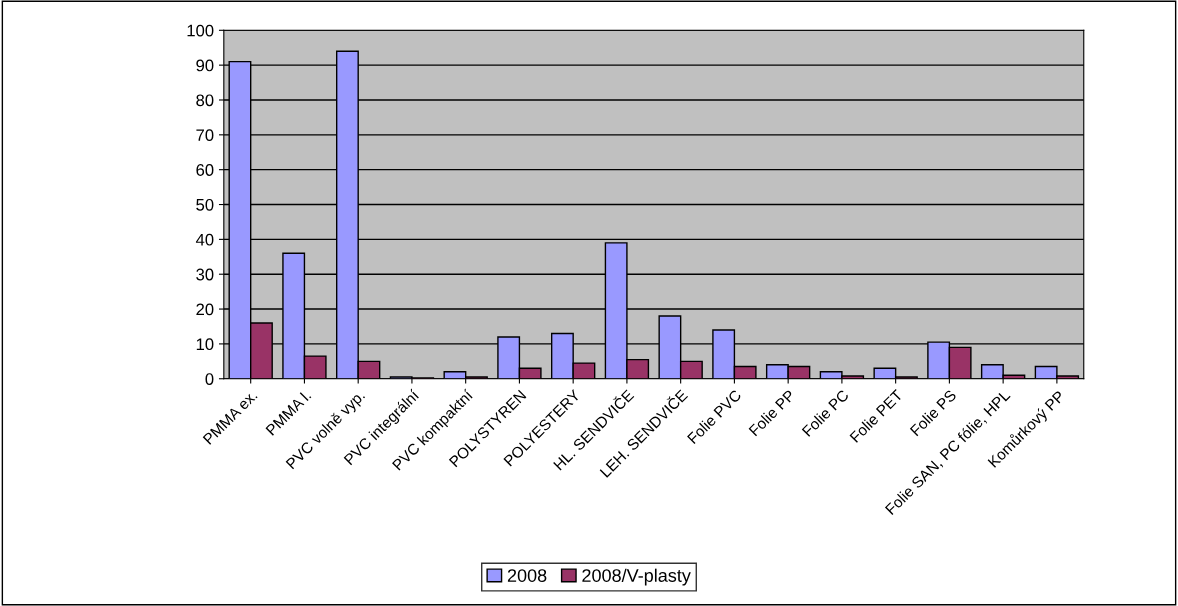  What do you see at coordinates (527, 575) in the screenshot?
I see `legend-label: 2008` at bounding box center [527, 575].